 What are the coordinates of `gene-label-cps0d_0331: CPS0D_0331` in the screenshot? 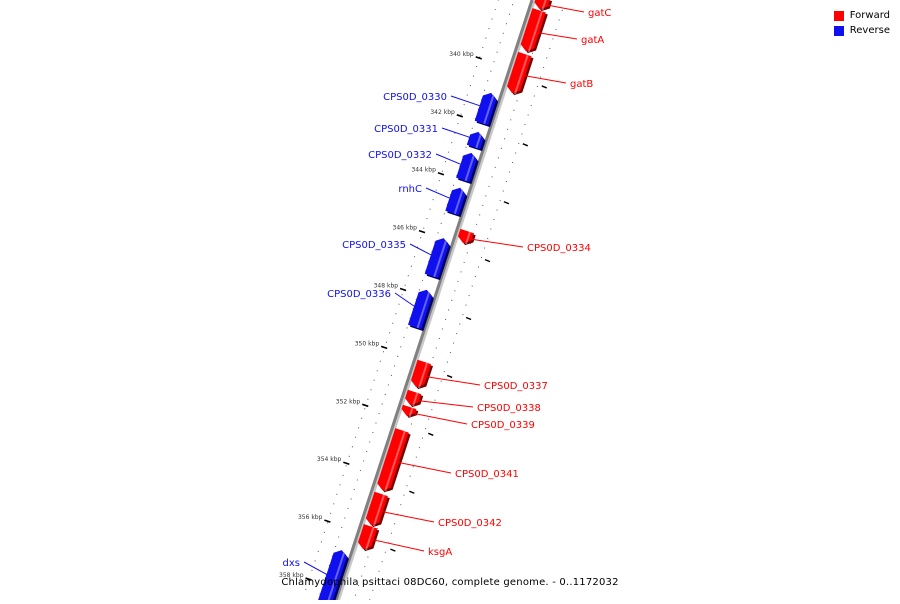 It's located at (406, 129).